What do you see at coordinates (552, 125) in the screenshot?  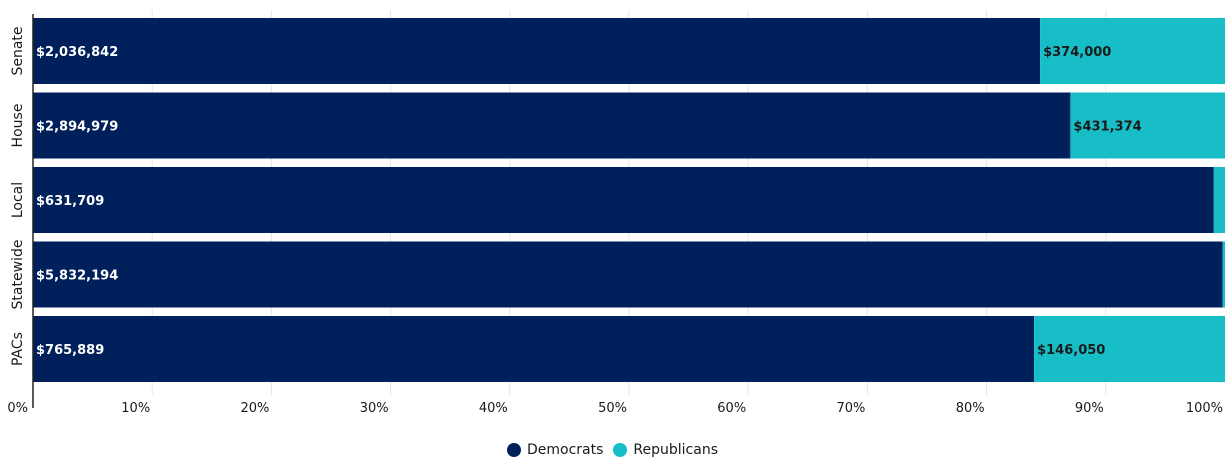 I see `bar-democrats-house` at bounding box center [552, 125].